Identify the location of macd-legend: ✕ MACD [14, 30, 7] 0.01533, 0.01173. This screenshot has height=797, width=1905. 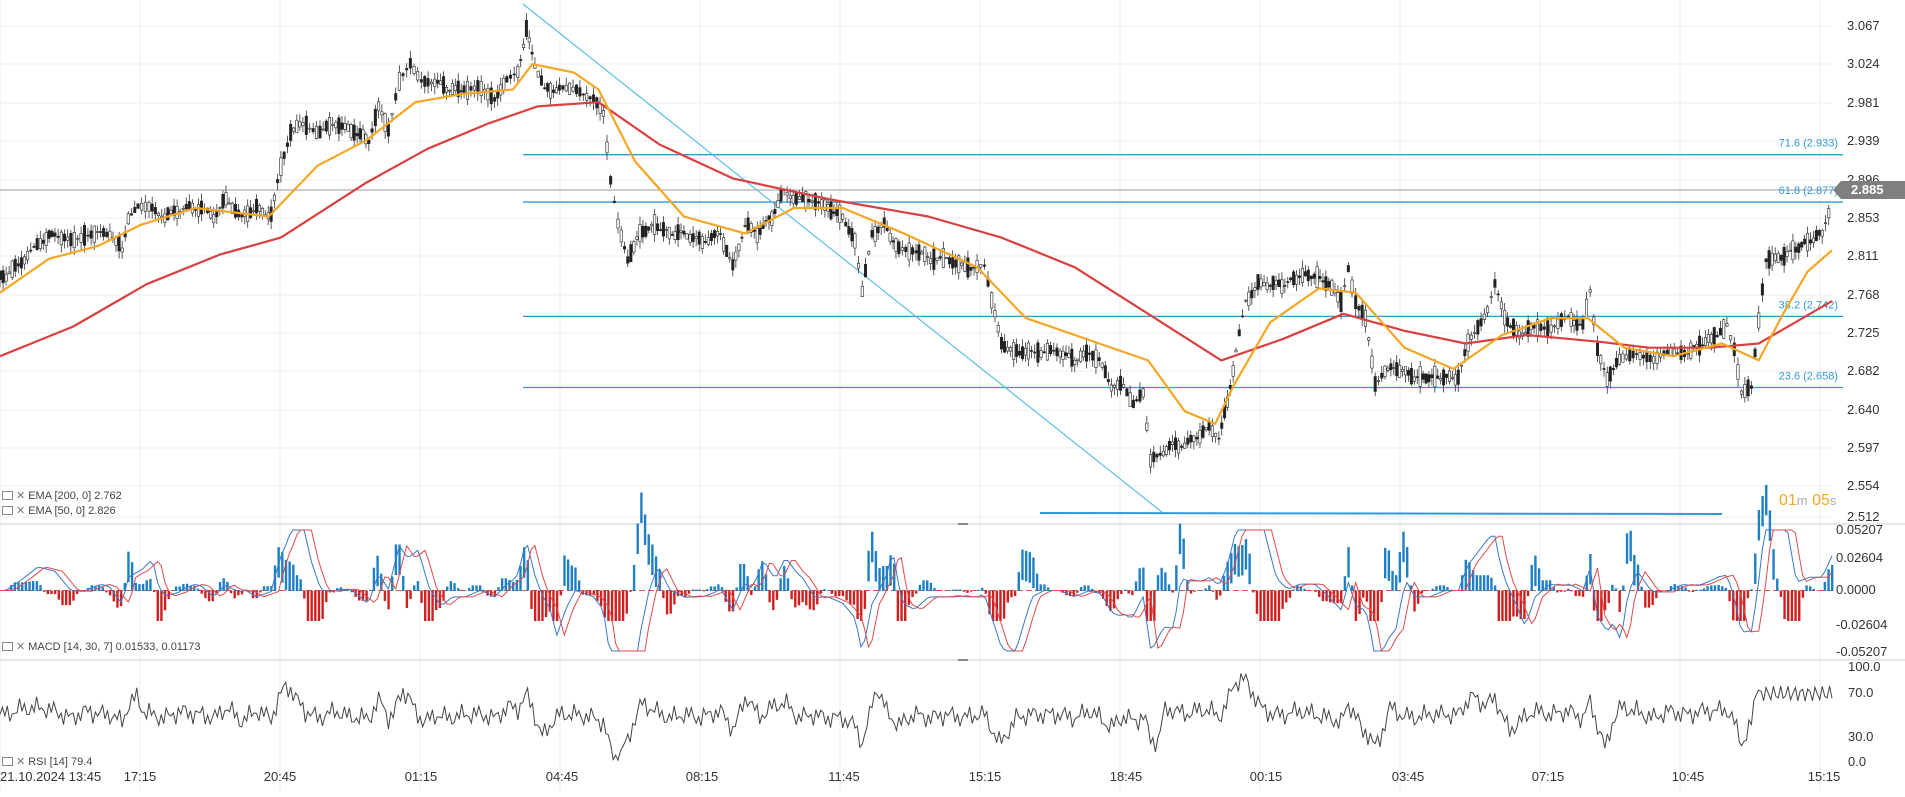
(101, 646).